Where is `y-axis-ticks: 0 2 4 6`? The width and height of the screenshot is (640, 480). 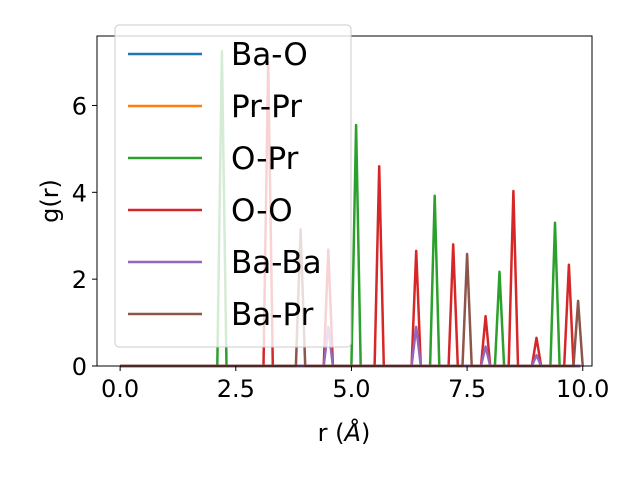 y-axis-ticks: 0 2 4 6 is located at coordinates (84, 236).